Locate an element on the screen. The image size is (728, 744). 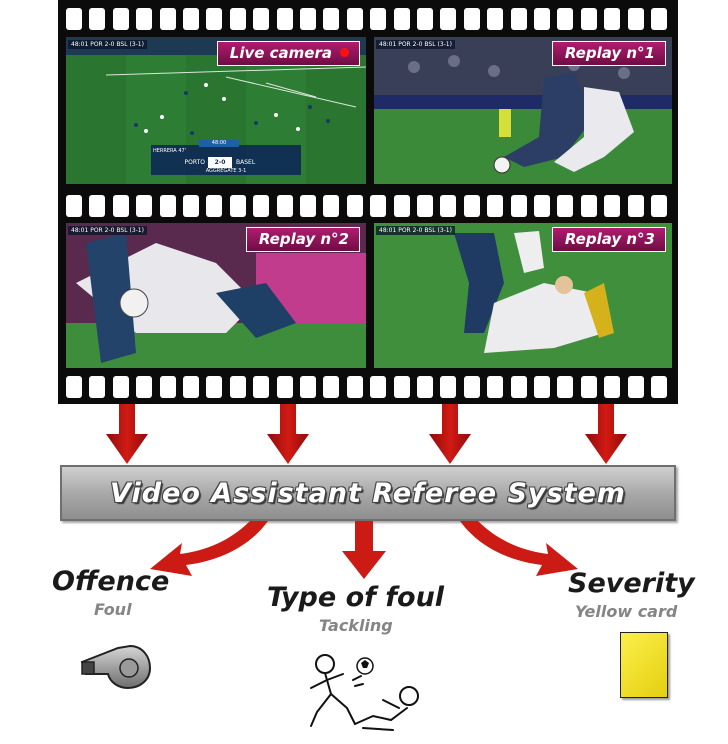
frame-label-live: Live camera is located at coordinates (288, 53).